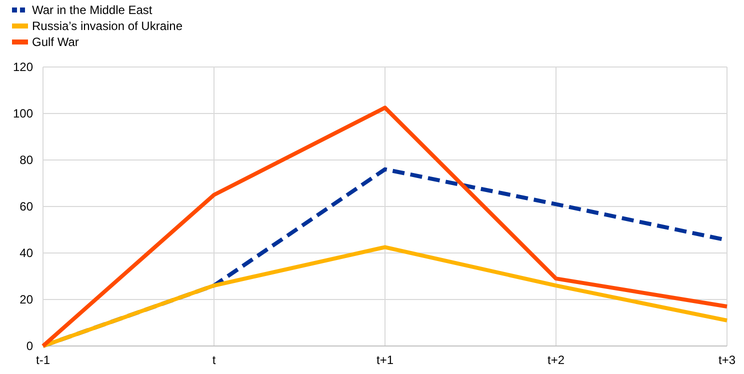 The width and height of the screenshot is (744, 374). What do you see at coordinates (385, 360) in the screenshot?
I see `x-tick-label: t+1` at bounding box center [385, 360].